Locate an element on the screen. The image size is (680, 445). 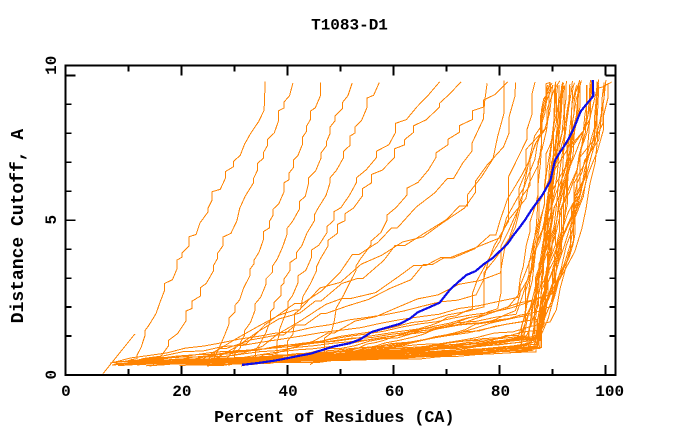
svg-text: 10 is located at coordinates (52, 65).